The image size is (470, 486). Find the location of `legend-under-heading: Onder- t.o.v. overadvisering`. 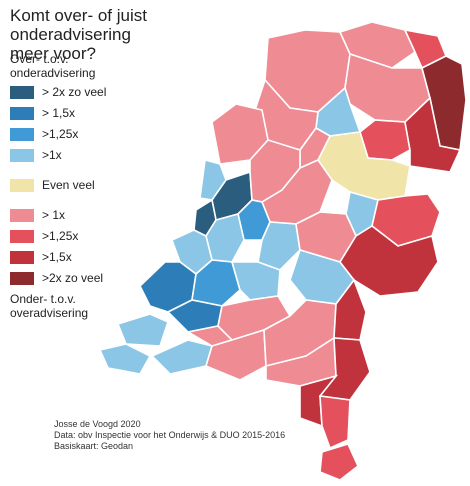

legend-under-heading: Onder- t.o.v. overadvisering is located at coordinates (90, 306).